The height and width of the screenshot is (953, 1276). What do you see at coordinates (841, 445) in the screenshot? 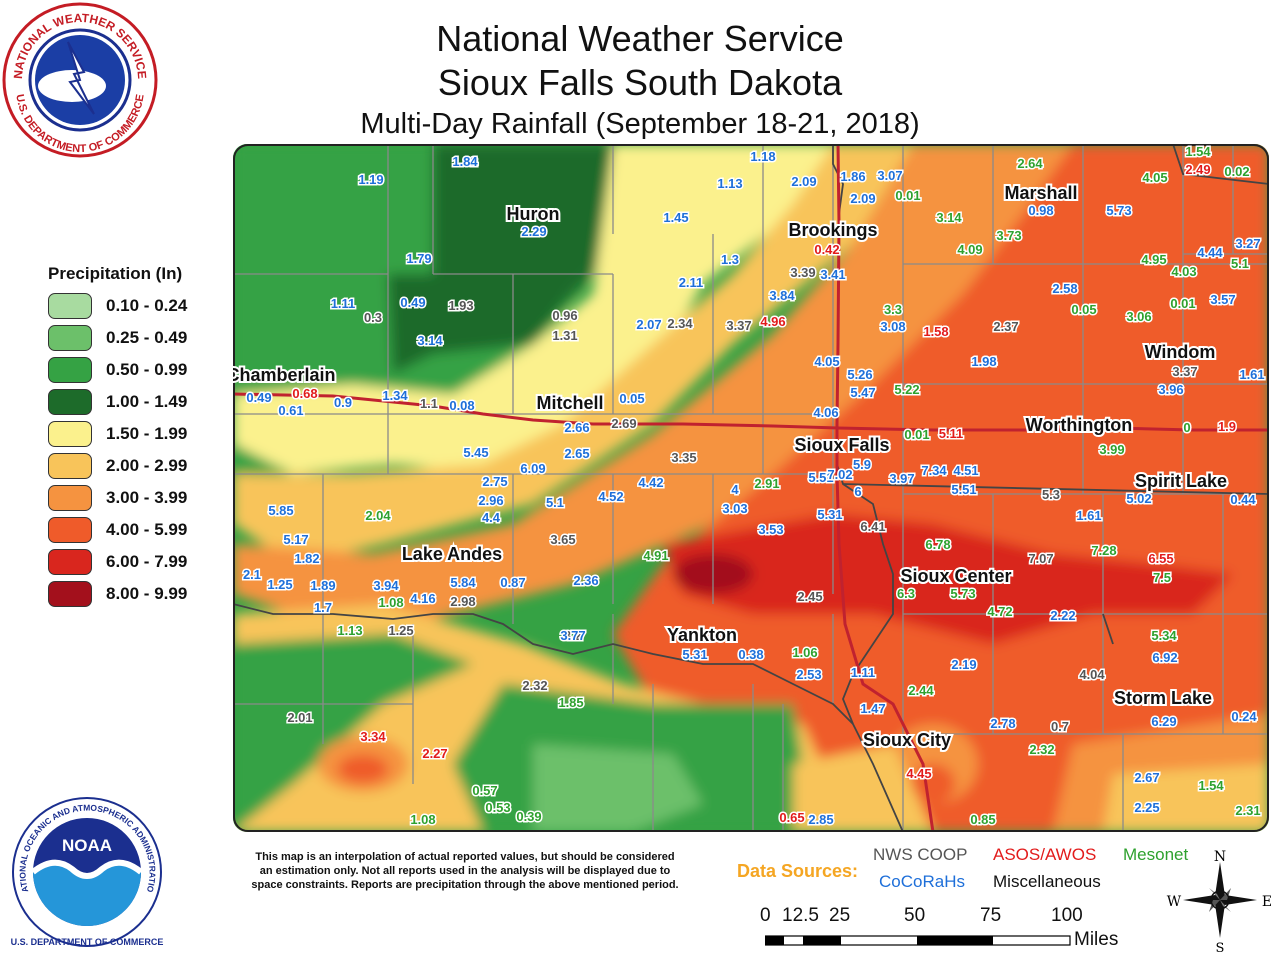
I see `city-label: Sioux Falls` at bounding box center [841, 445].